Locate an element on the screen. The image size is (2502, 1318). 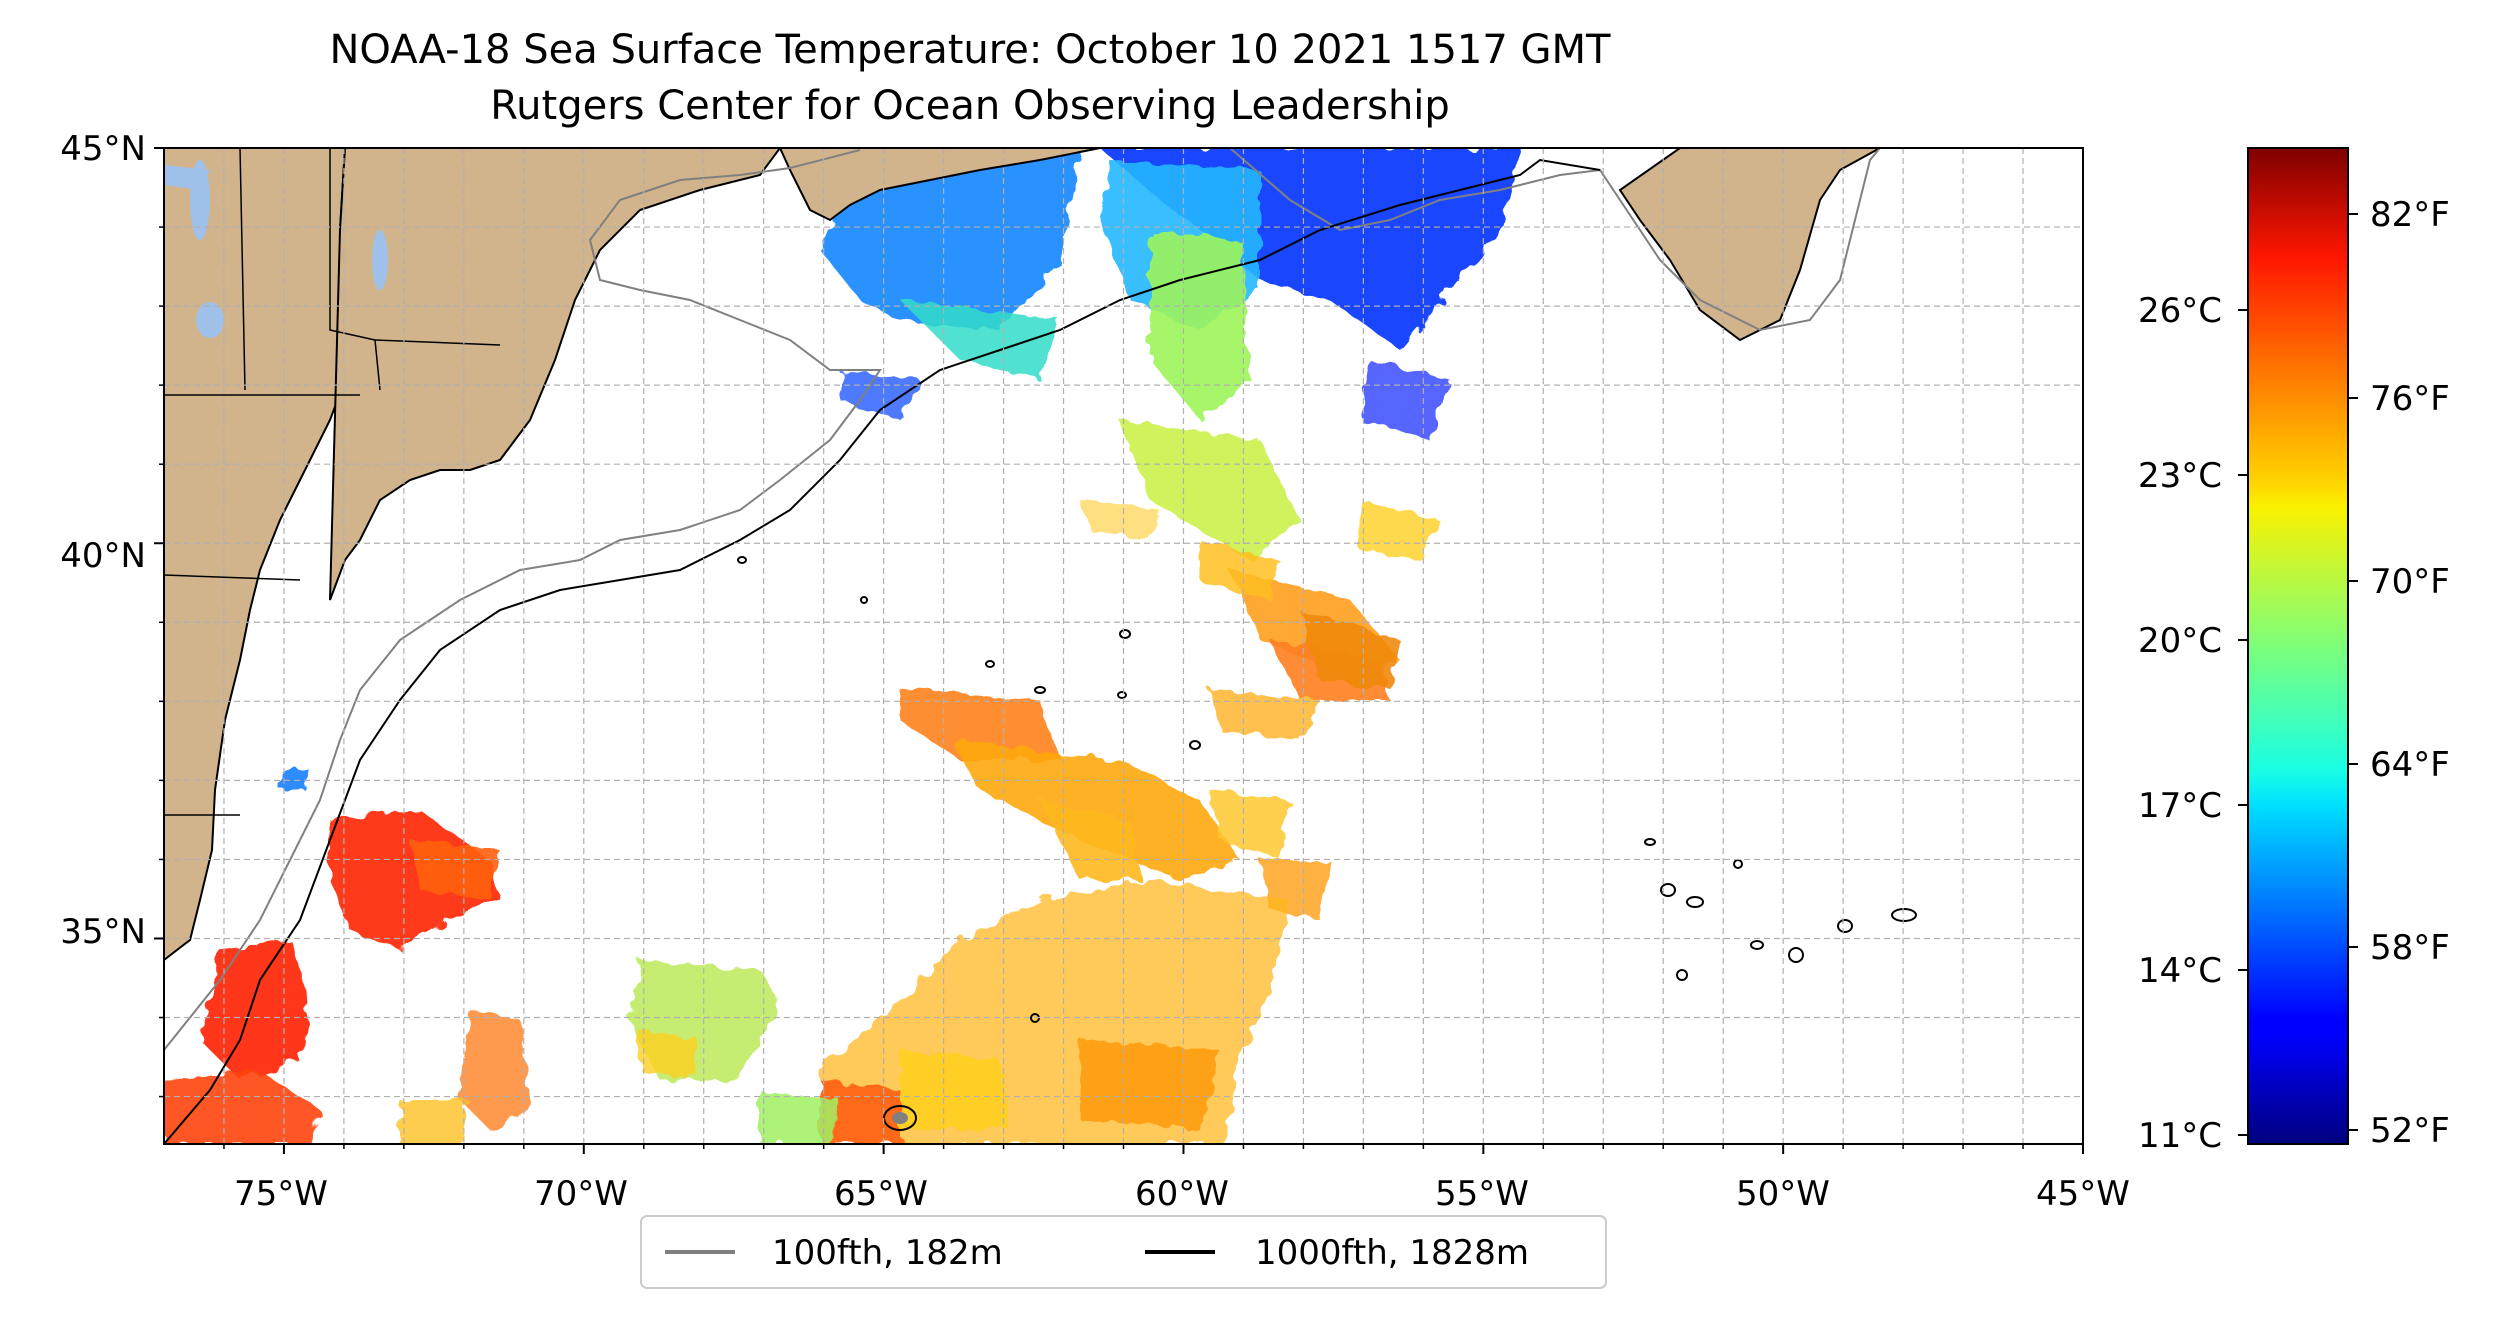
land-nova-scotia is located at coordinates (939, 185).